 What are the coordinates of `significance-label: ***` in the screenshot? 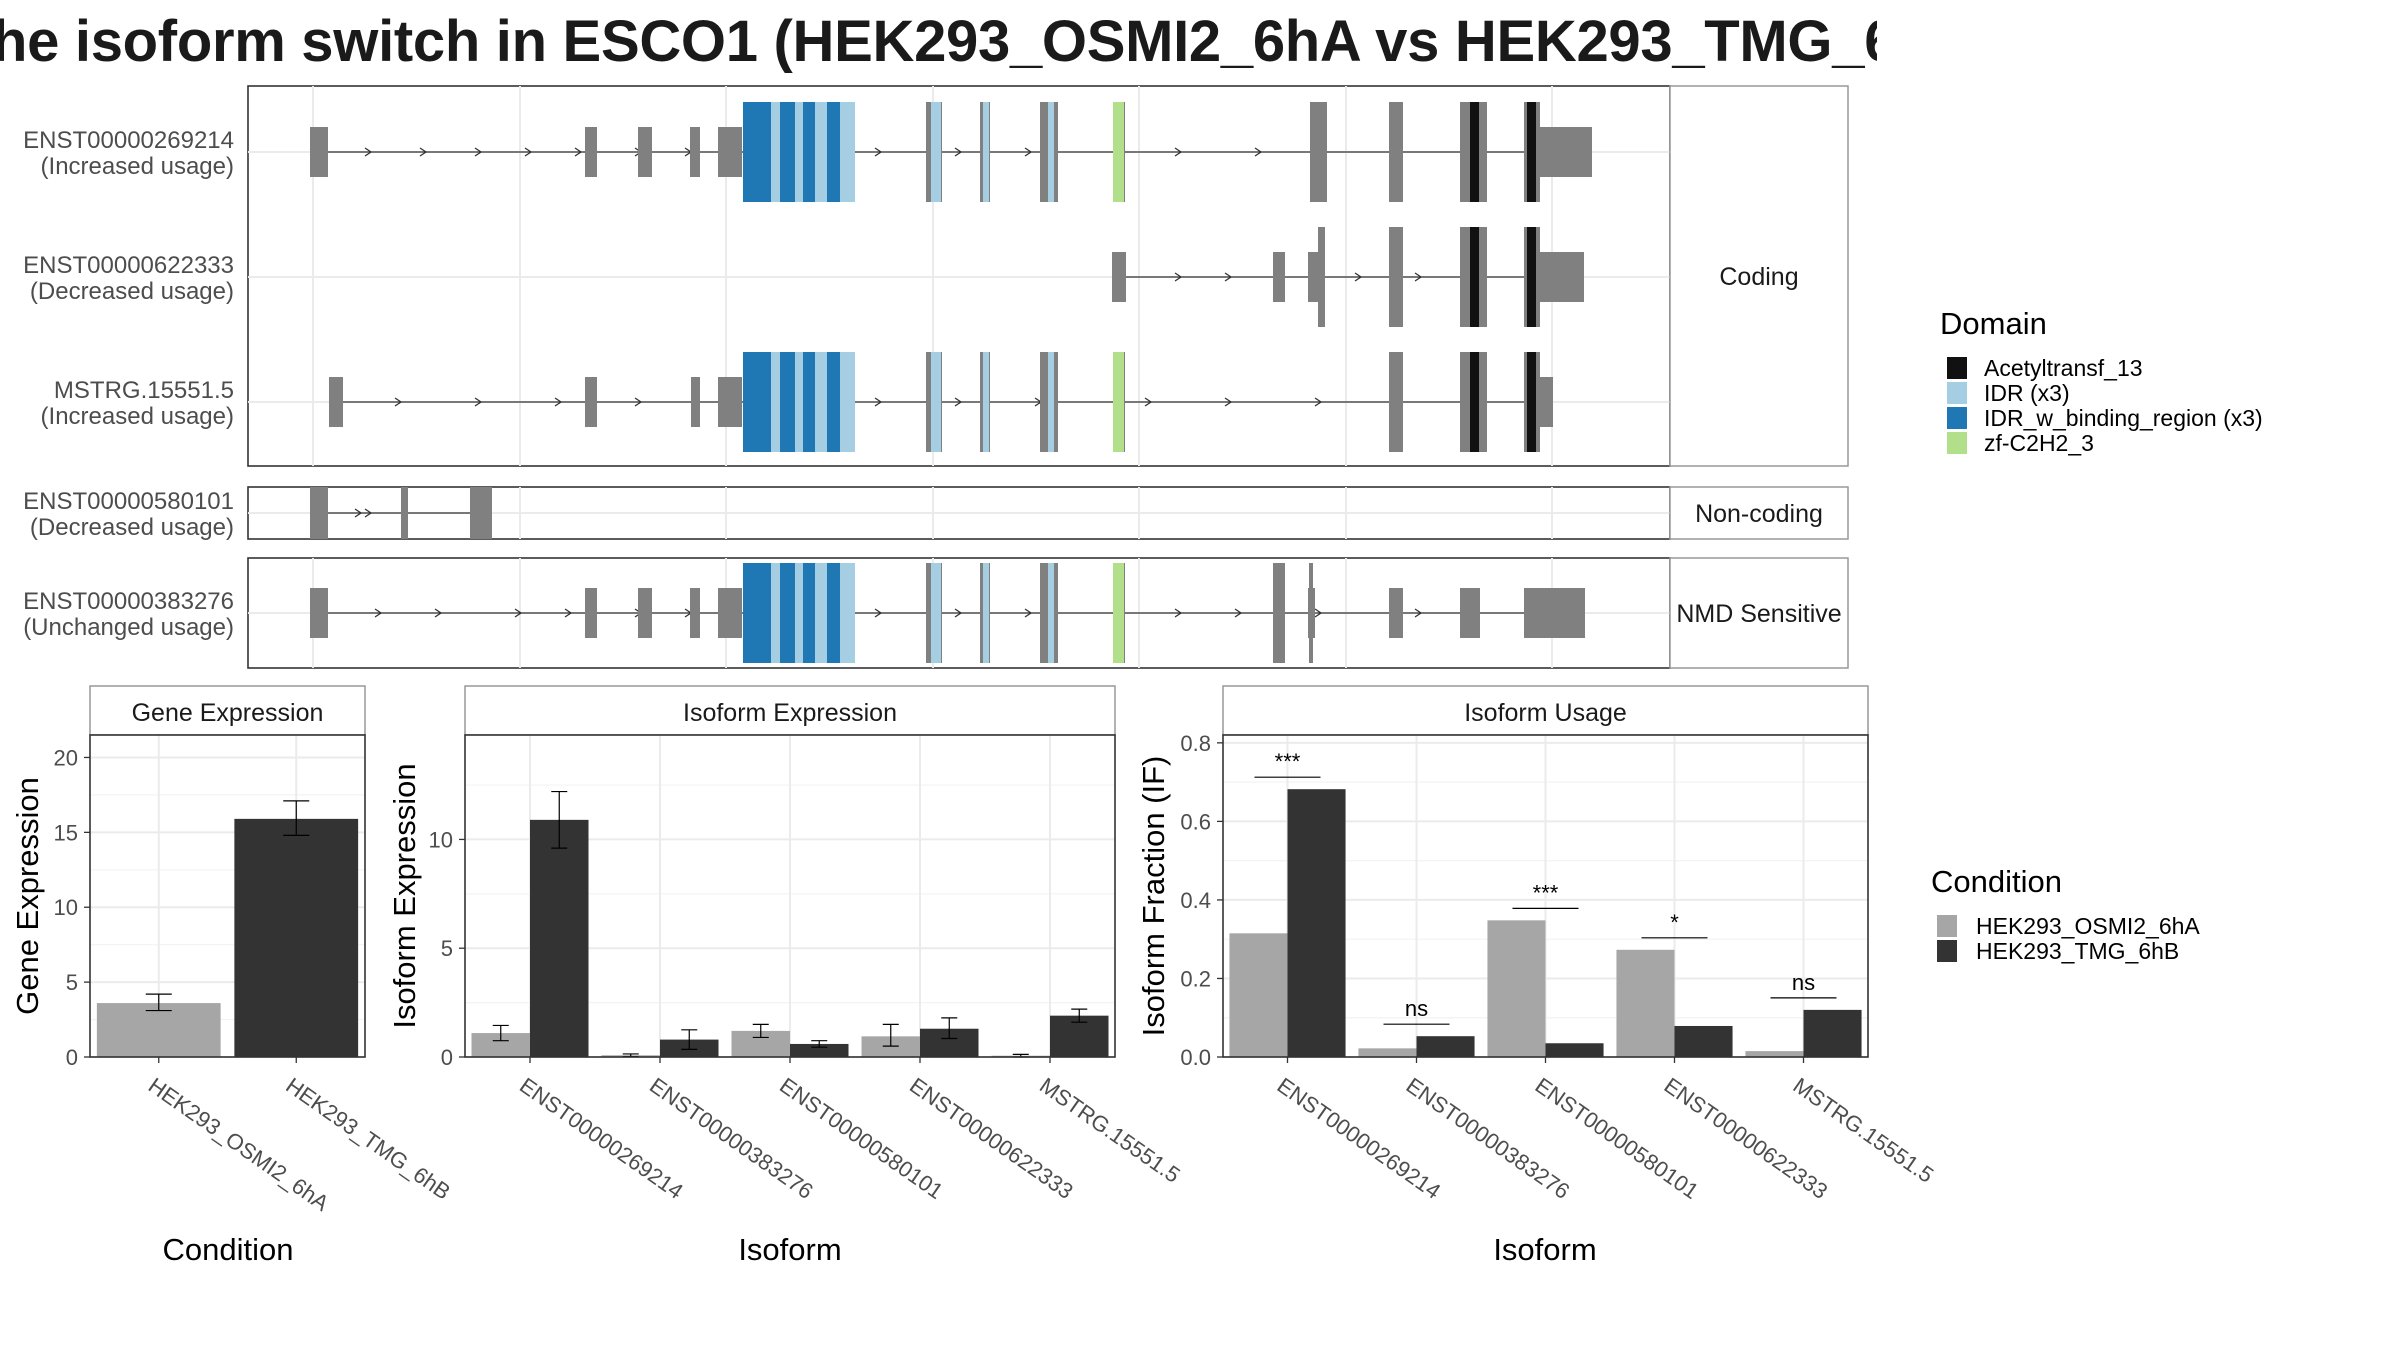 It's located at (1546, 892).